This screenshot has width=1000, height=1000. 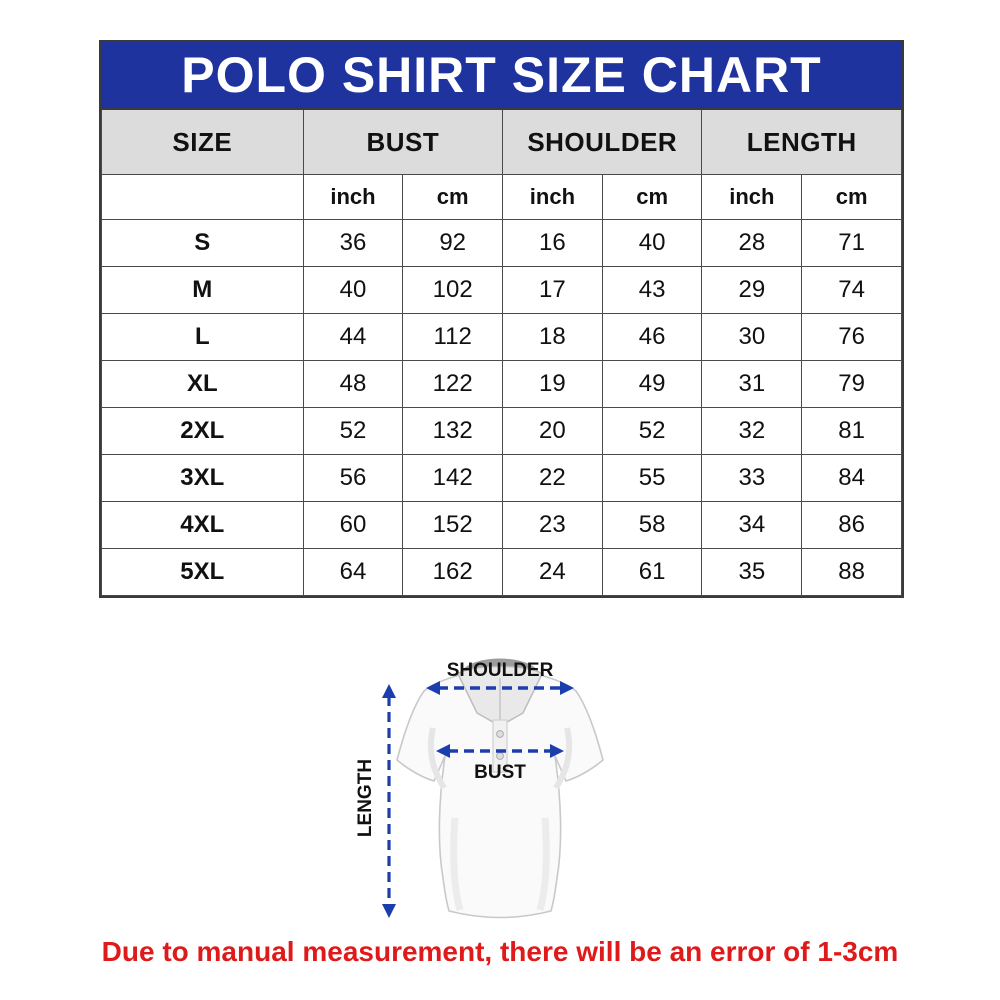 What do you see at coordinates (851, 384) in the screenshot?
I see `value-cell: 79` at bounding box center [851, 384].